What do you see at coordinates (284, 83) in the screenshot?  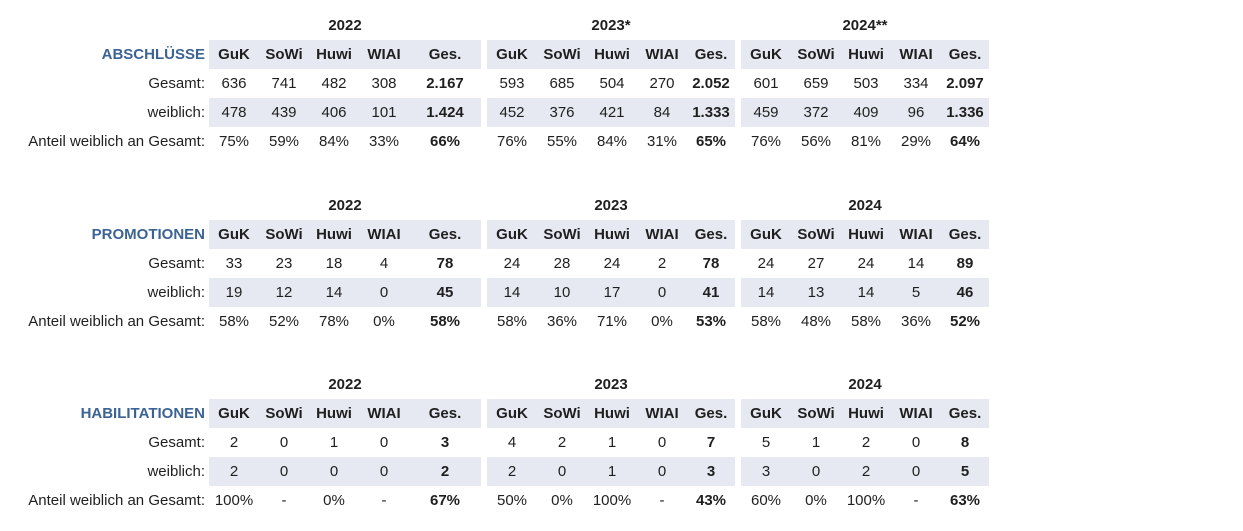 I see `table-cell: 741` at bounding box center [284, 83].